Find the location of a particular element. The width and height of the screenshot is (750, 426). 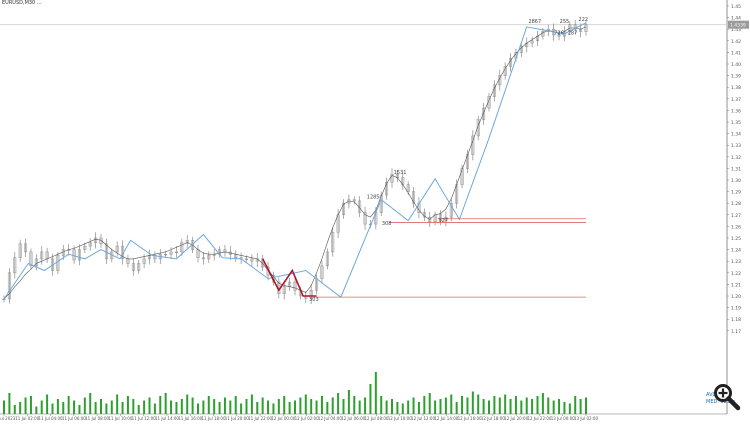

time-tick-label: 12 Jul 02:00 is located at coordinates (307, 418).